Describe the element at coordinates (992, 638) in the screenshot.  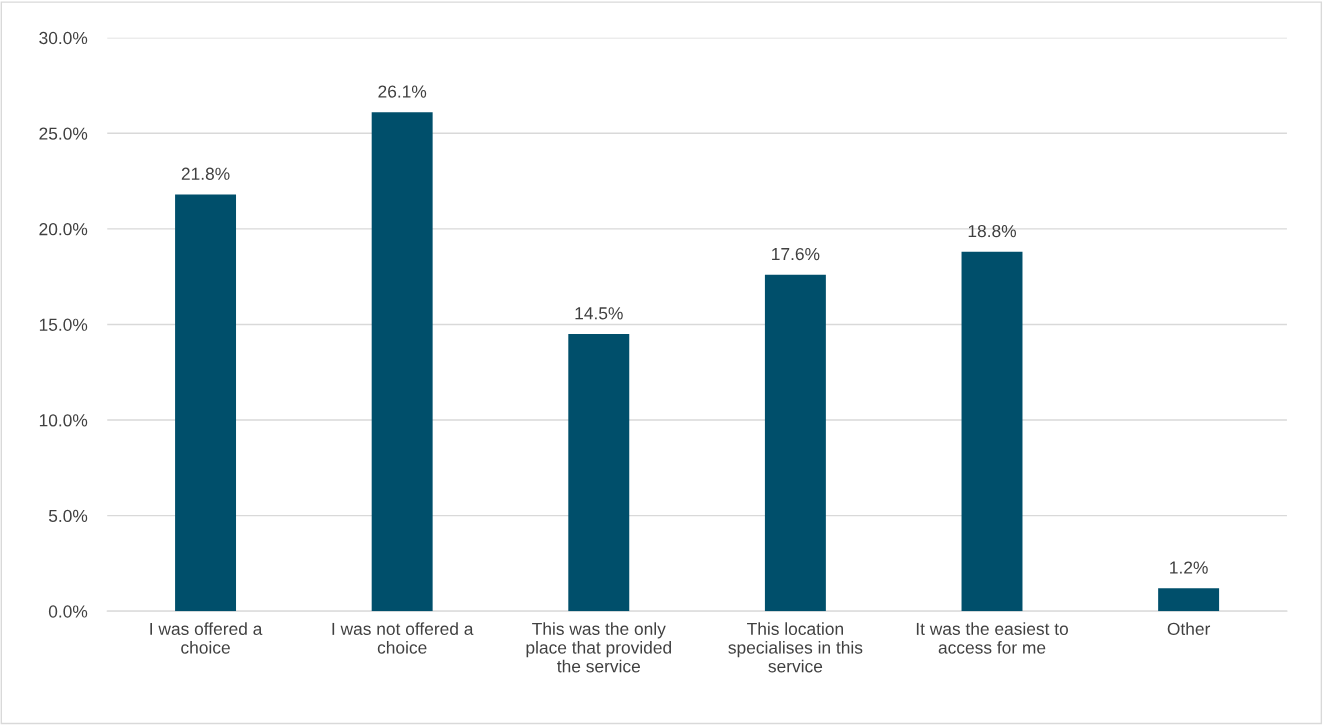
I see `x-tick-label: It was the easiest to access for me` at that location.